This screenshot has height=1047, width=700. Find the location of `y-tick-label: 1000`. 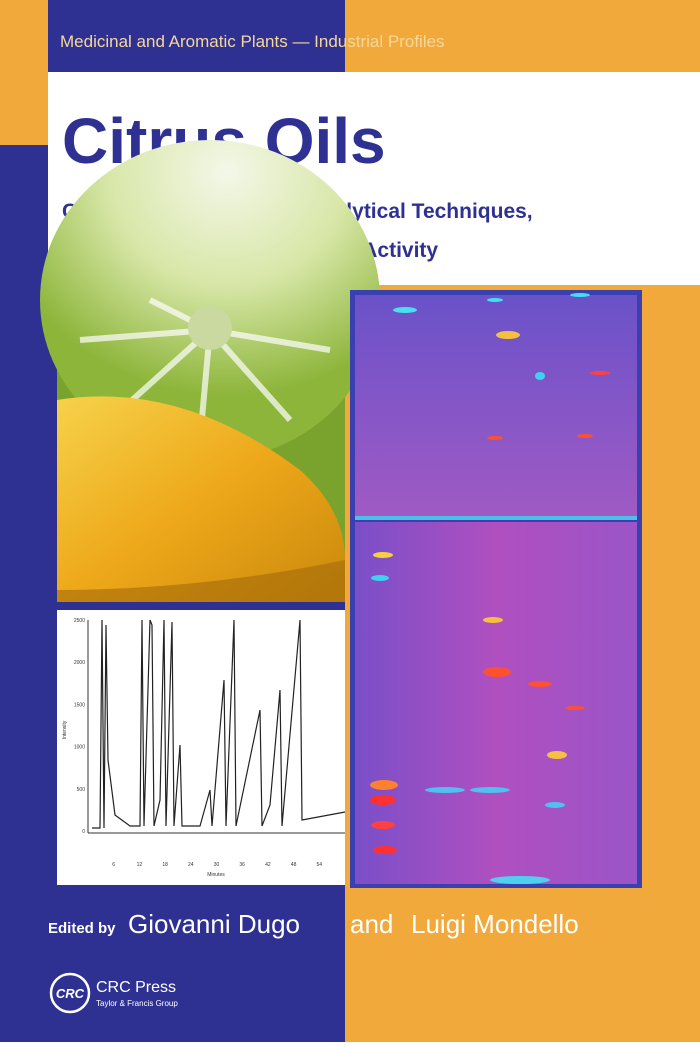

y-tick-label: 1000 is located at coordinates (79, 748).